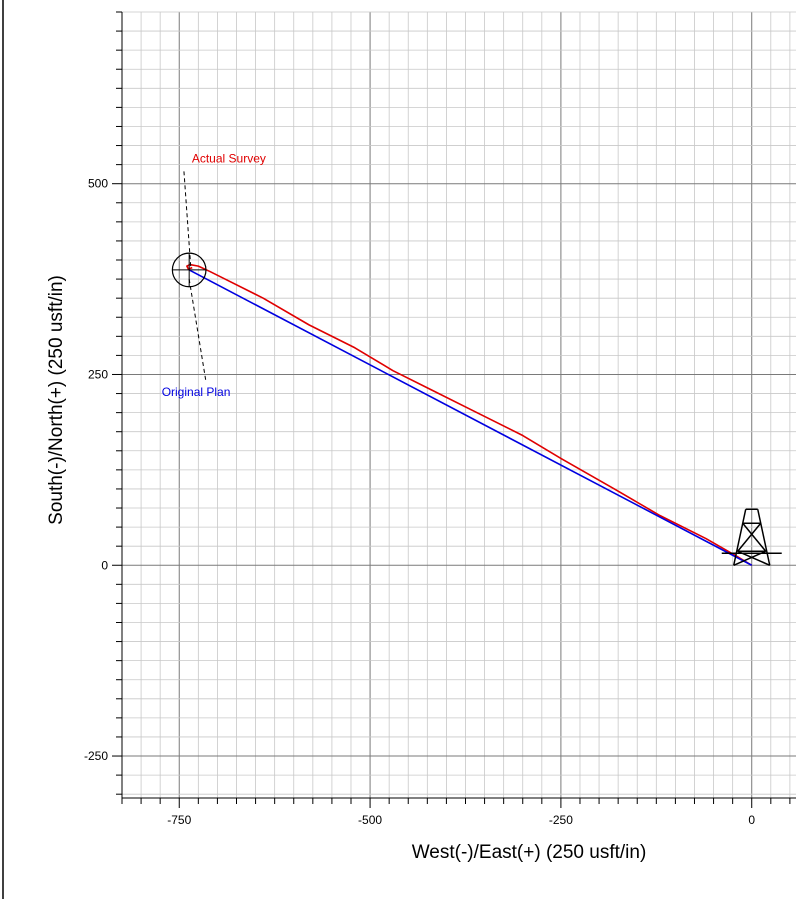 The height and width of the screenshot is (904, 809). I want to click on actual-survey-label: Actual Survey, so click(229, 158).